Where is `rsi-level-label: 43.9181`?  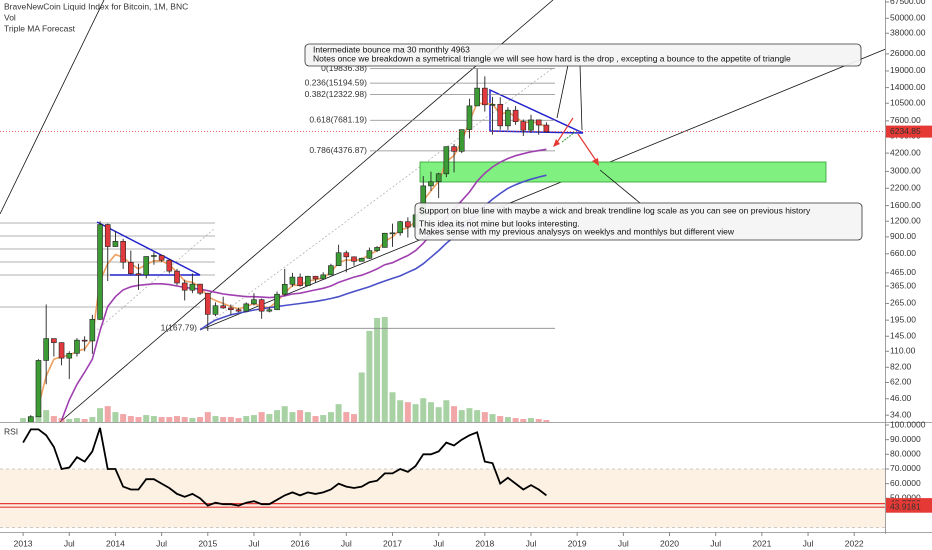 rsi-level-label: 43.9181 is located at coordinates (905, 506).